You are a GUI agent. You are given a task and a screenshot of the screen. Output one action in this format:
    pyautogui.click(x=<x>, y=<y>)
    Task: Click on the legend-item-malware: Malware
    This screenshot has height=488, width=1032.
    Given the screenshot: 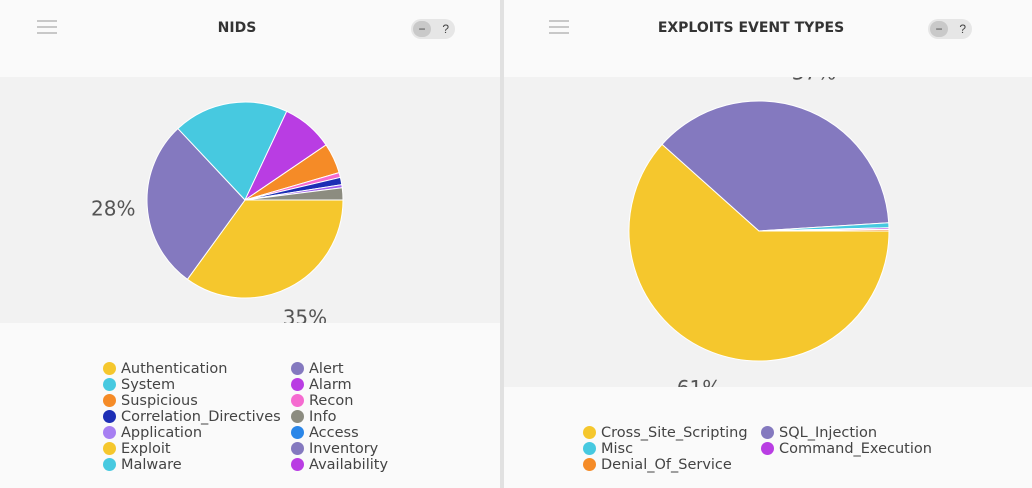 What is the action you would take?
    pyautogui.click(x=142, y=465)
    